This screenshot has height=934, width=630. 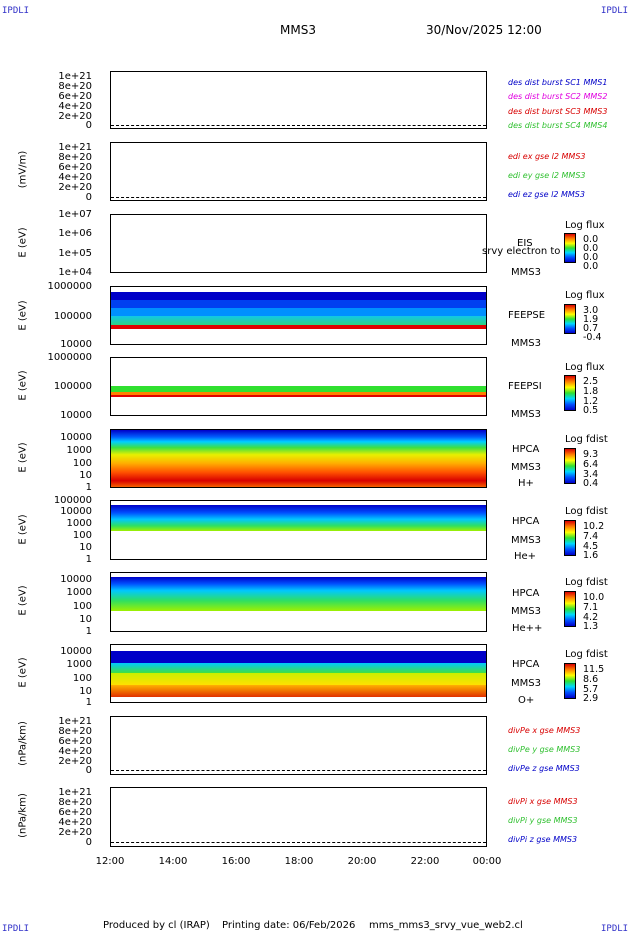 What do you see at coordinates (591, 607) in the screenshot?
I see `colorbar-value: 7.1` at bounding box center [591, 607].